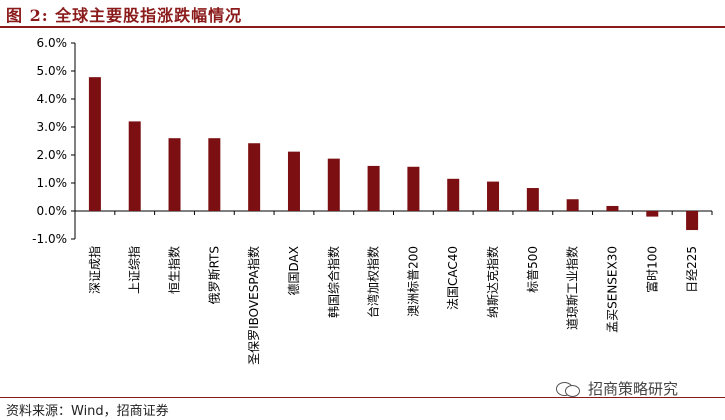  What do you see at coordinates (52, 155) in the screenshot?
I see `y-tick-label: 2.0%` at bounding box center [52, 155].